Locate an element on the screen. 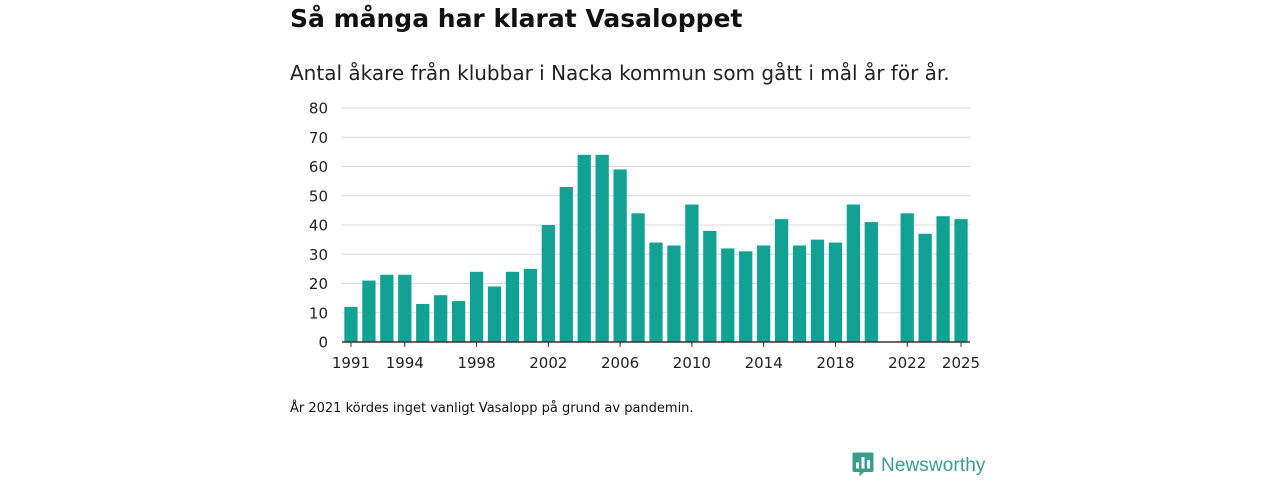 This screenshot has height=482, width=1280. x-tick-label: 2018 is located at coordinates (835, 363).